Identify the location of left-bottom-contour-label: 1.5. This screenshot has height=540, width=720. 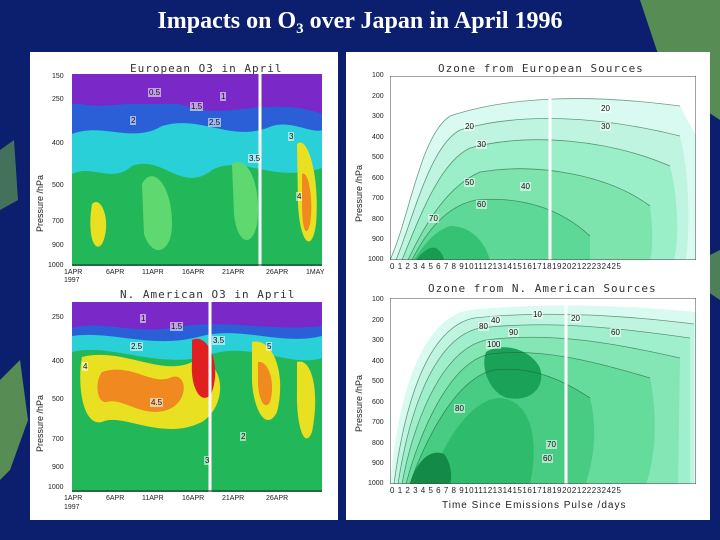
(177, 326).